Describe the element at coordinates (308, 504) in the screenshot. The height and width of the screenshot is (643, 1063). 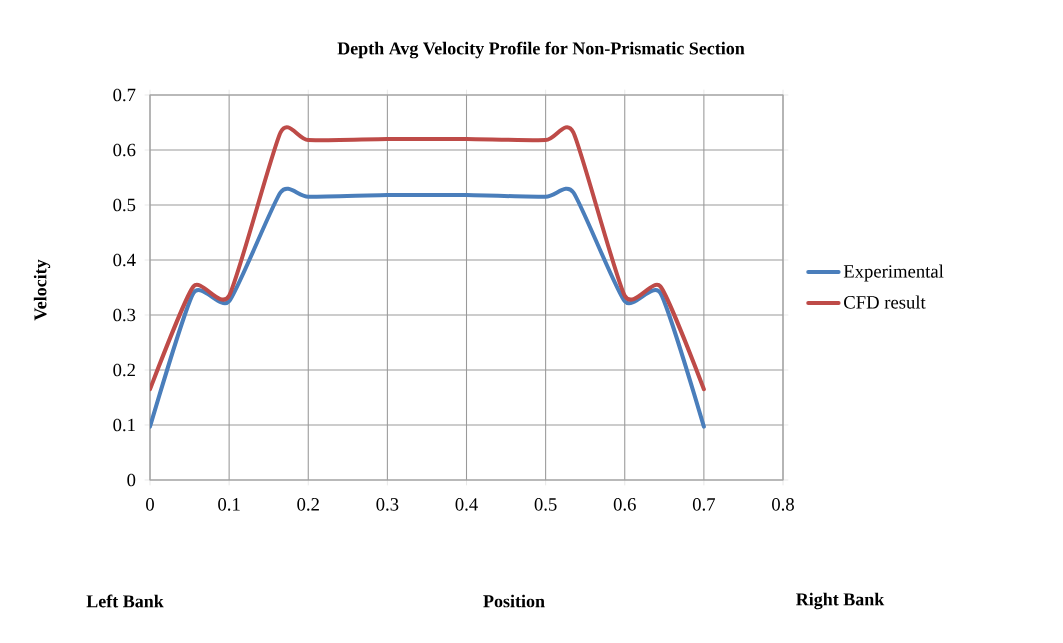
I see `x-tick-label: 0.2` at that location.